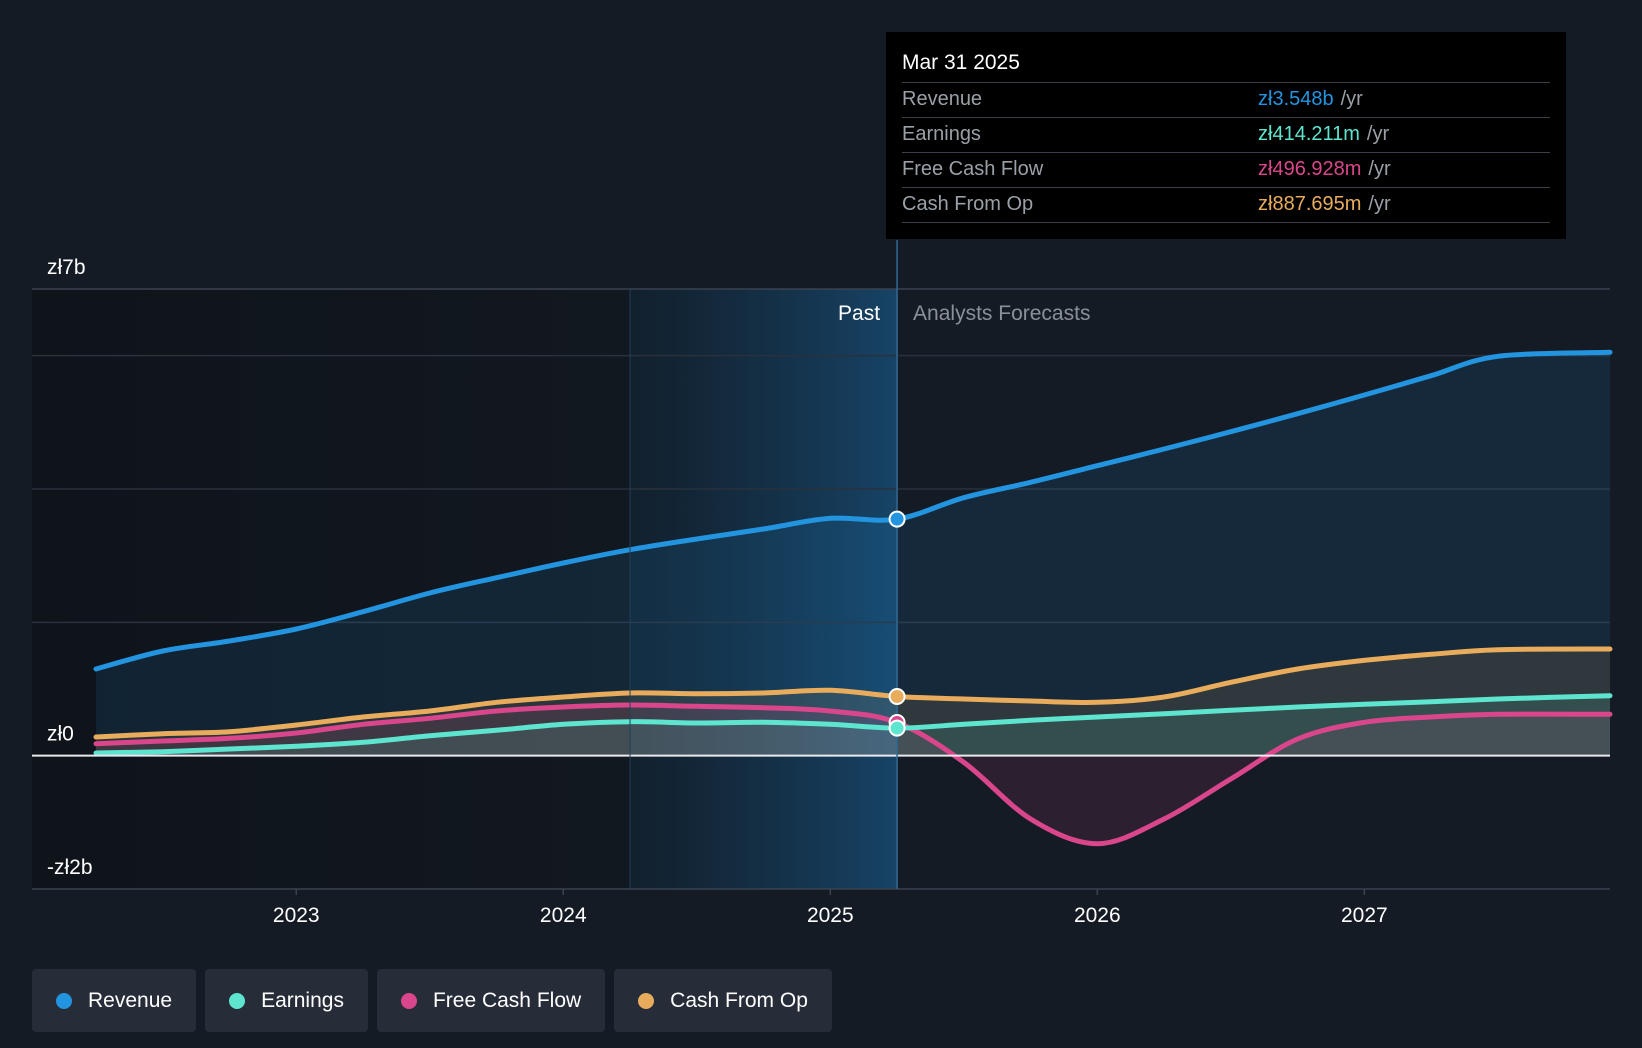  What do you see at coordinates (130, 1000) in the screenshot?
I see `legend-label: Revenue` at bounding box center [130, 1000].